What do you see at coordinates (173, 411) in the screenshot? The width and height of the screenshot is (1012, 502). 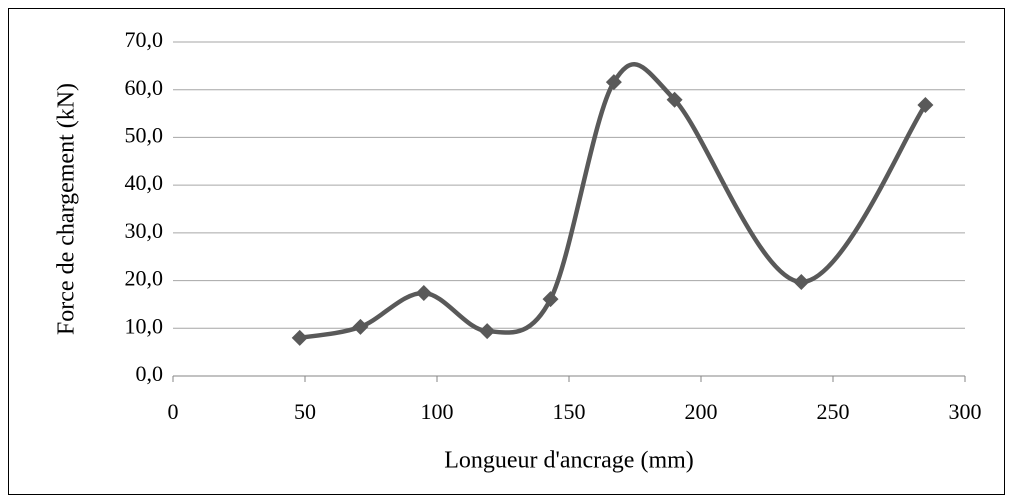 I see `x-tick-label: 0` at bounding box center [173, 411].